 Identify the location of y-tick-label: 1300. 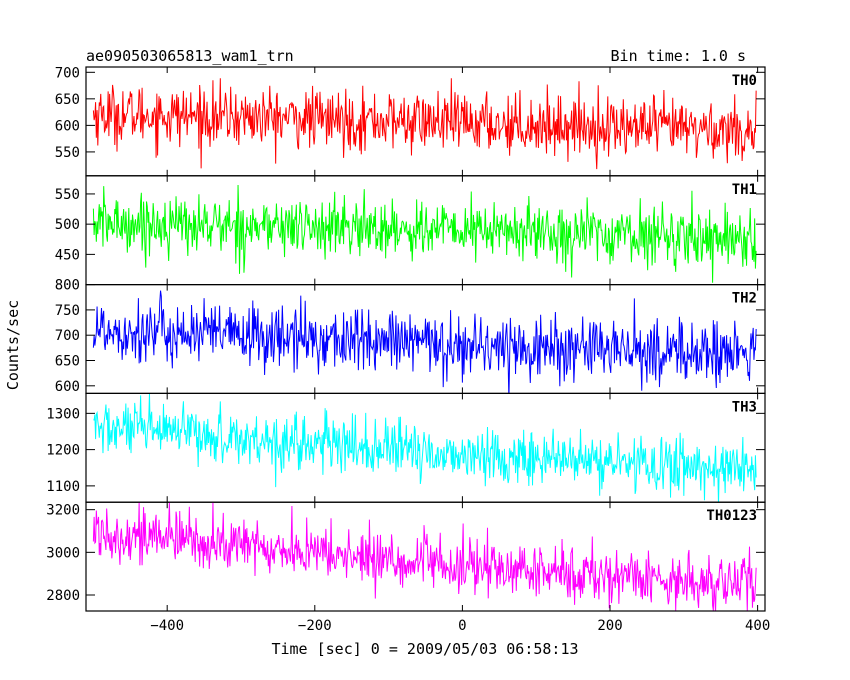
(63, 414).